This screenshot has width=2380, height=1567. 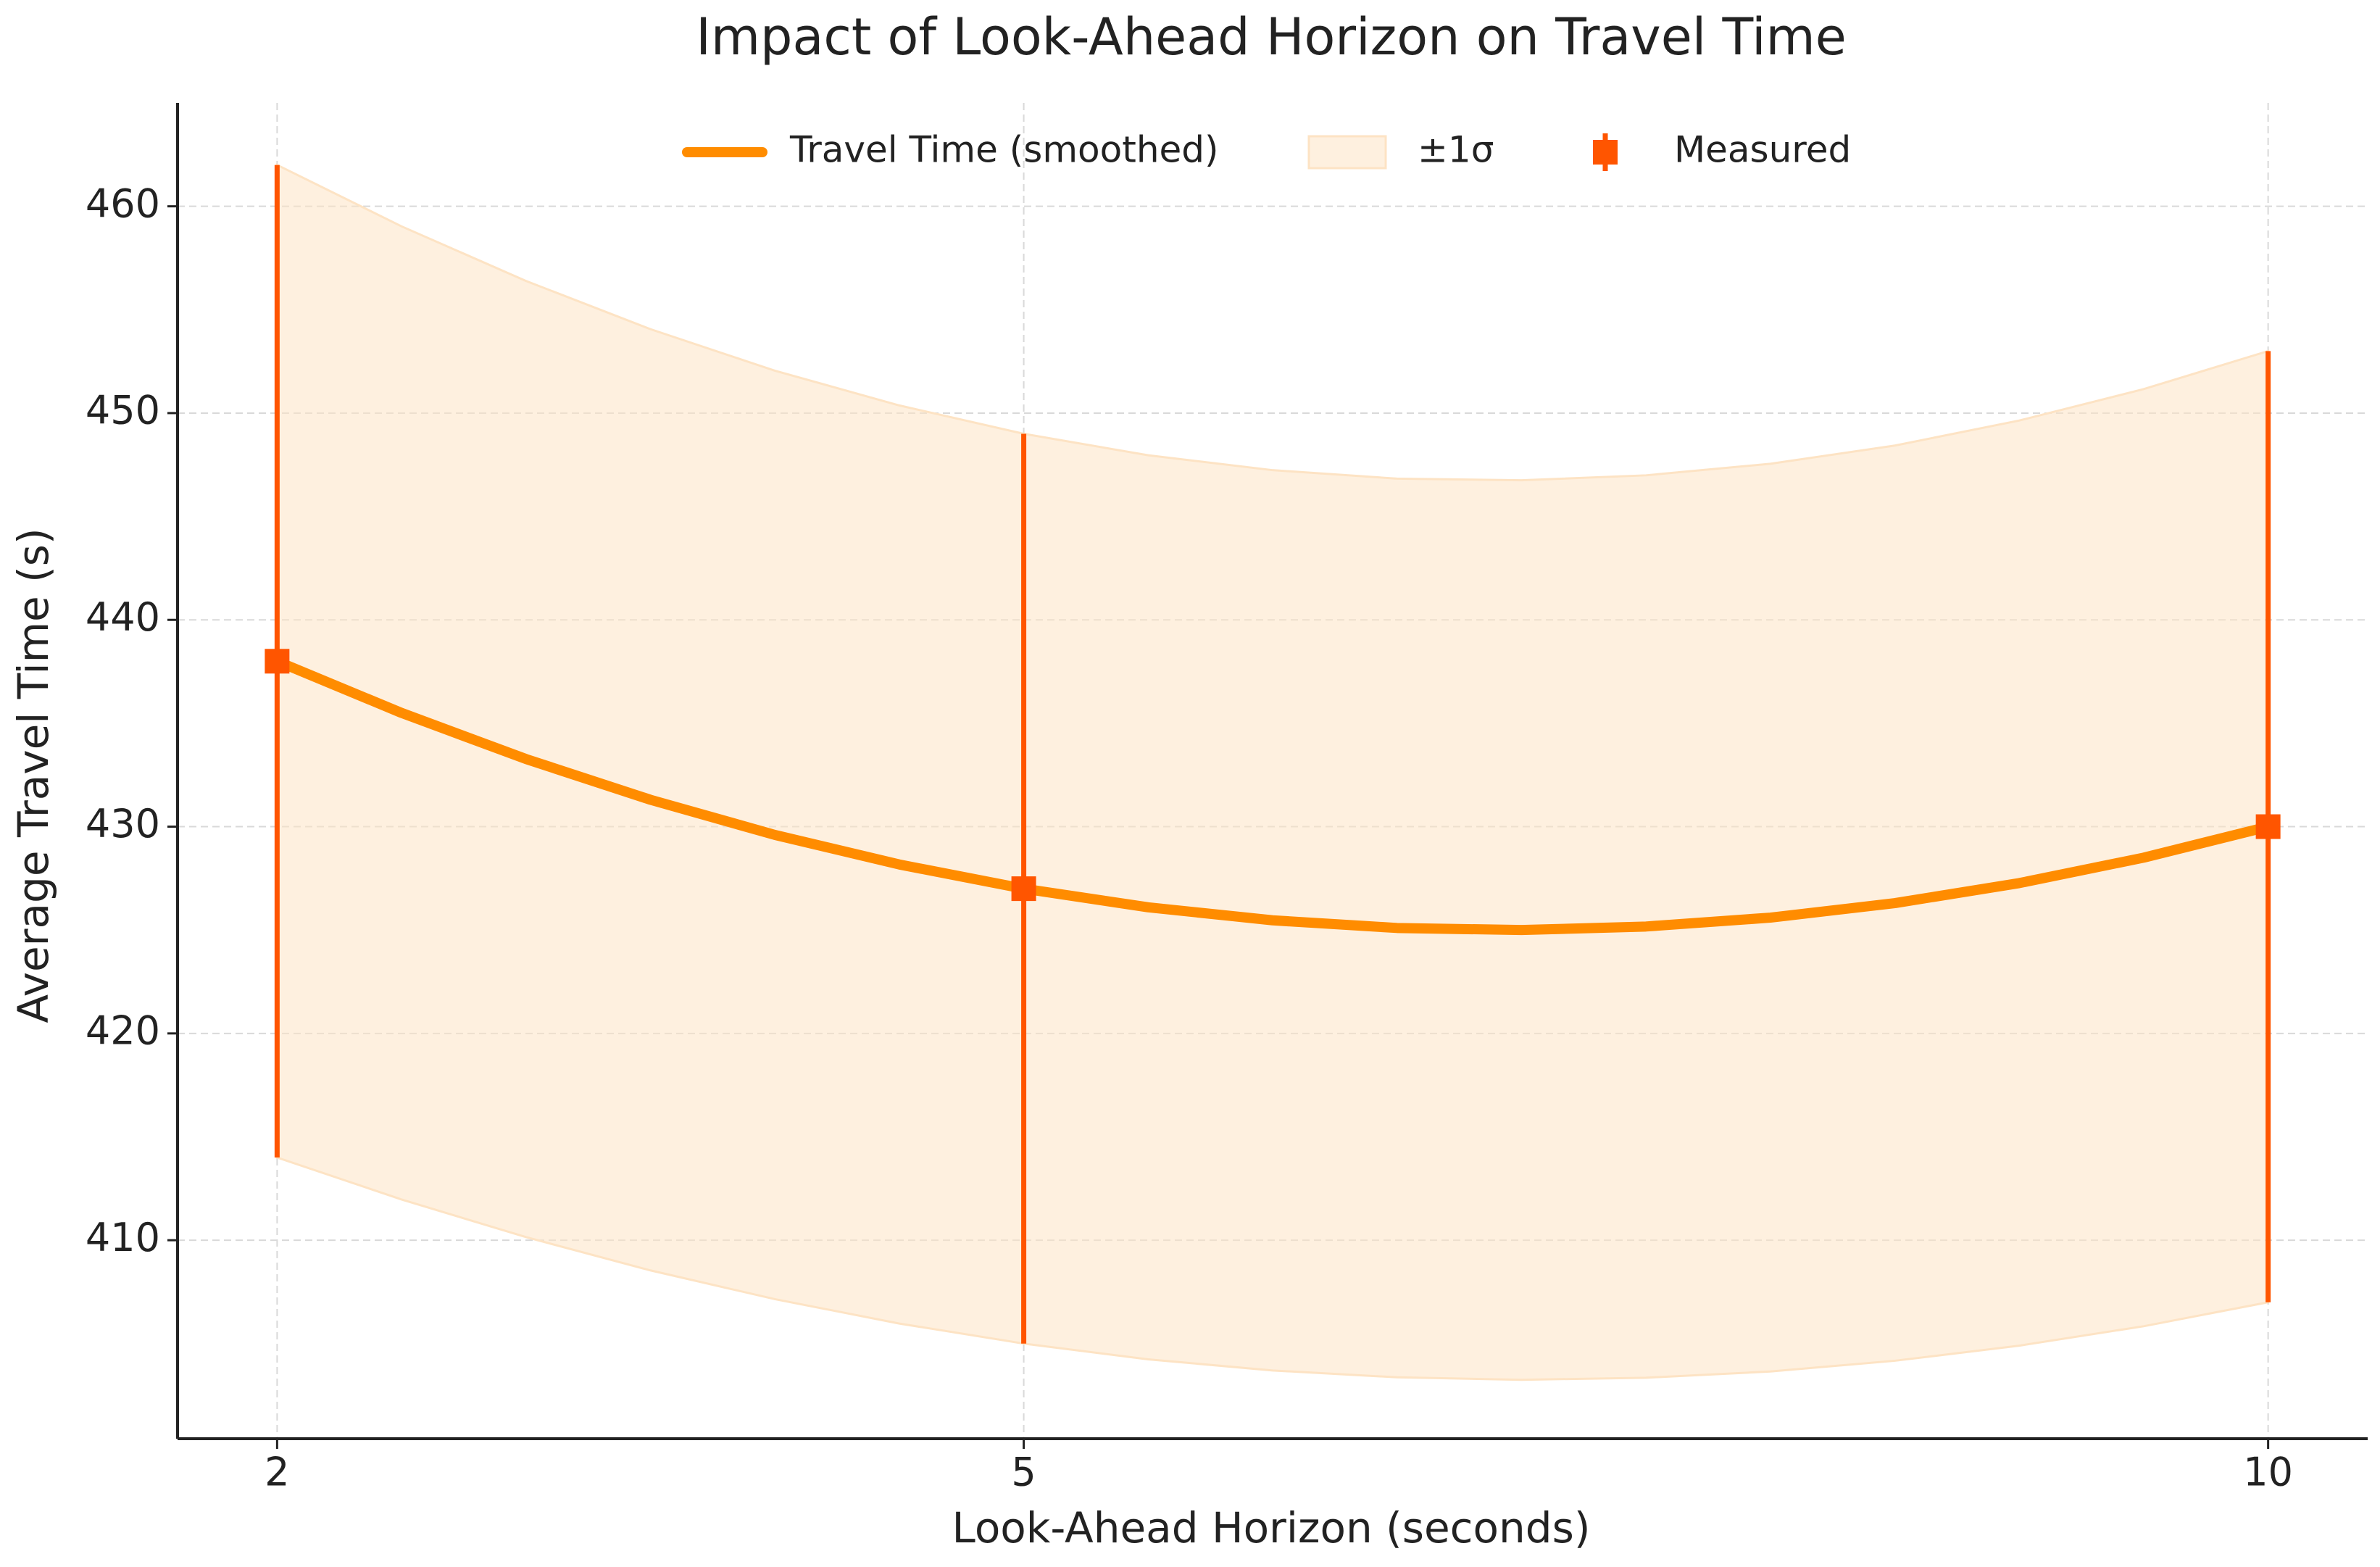 I want to click on y-tick-label: 460, so click(x=123, y=203).